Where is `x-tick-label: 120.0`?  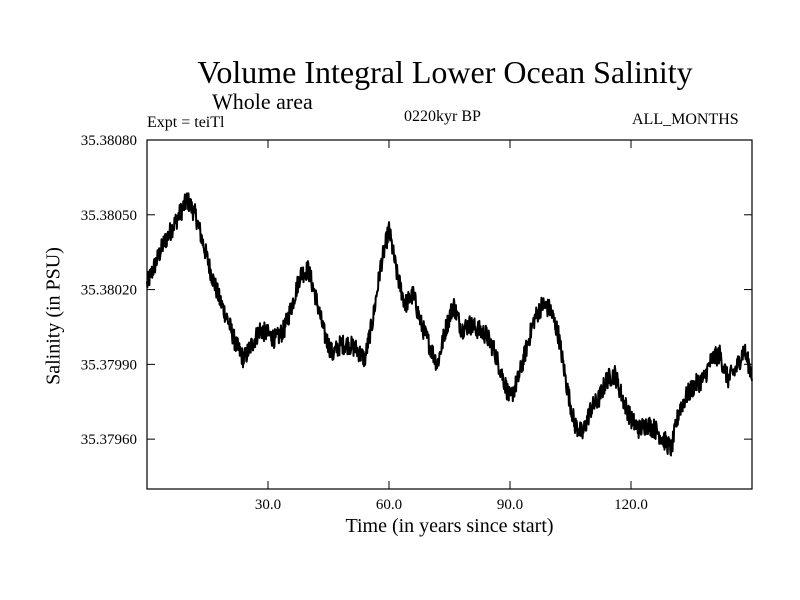 x-tick-label: 120.0 is located at coordinates (631, 505).